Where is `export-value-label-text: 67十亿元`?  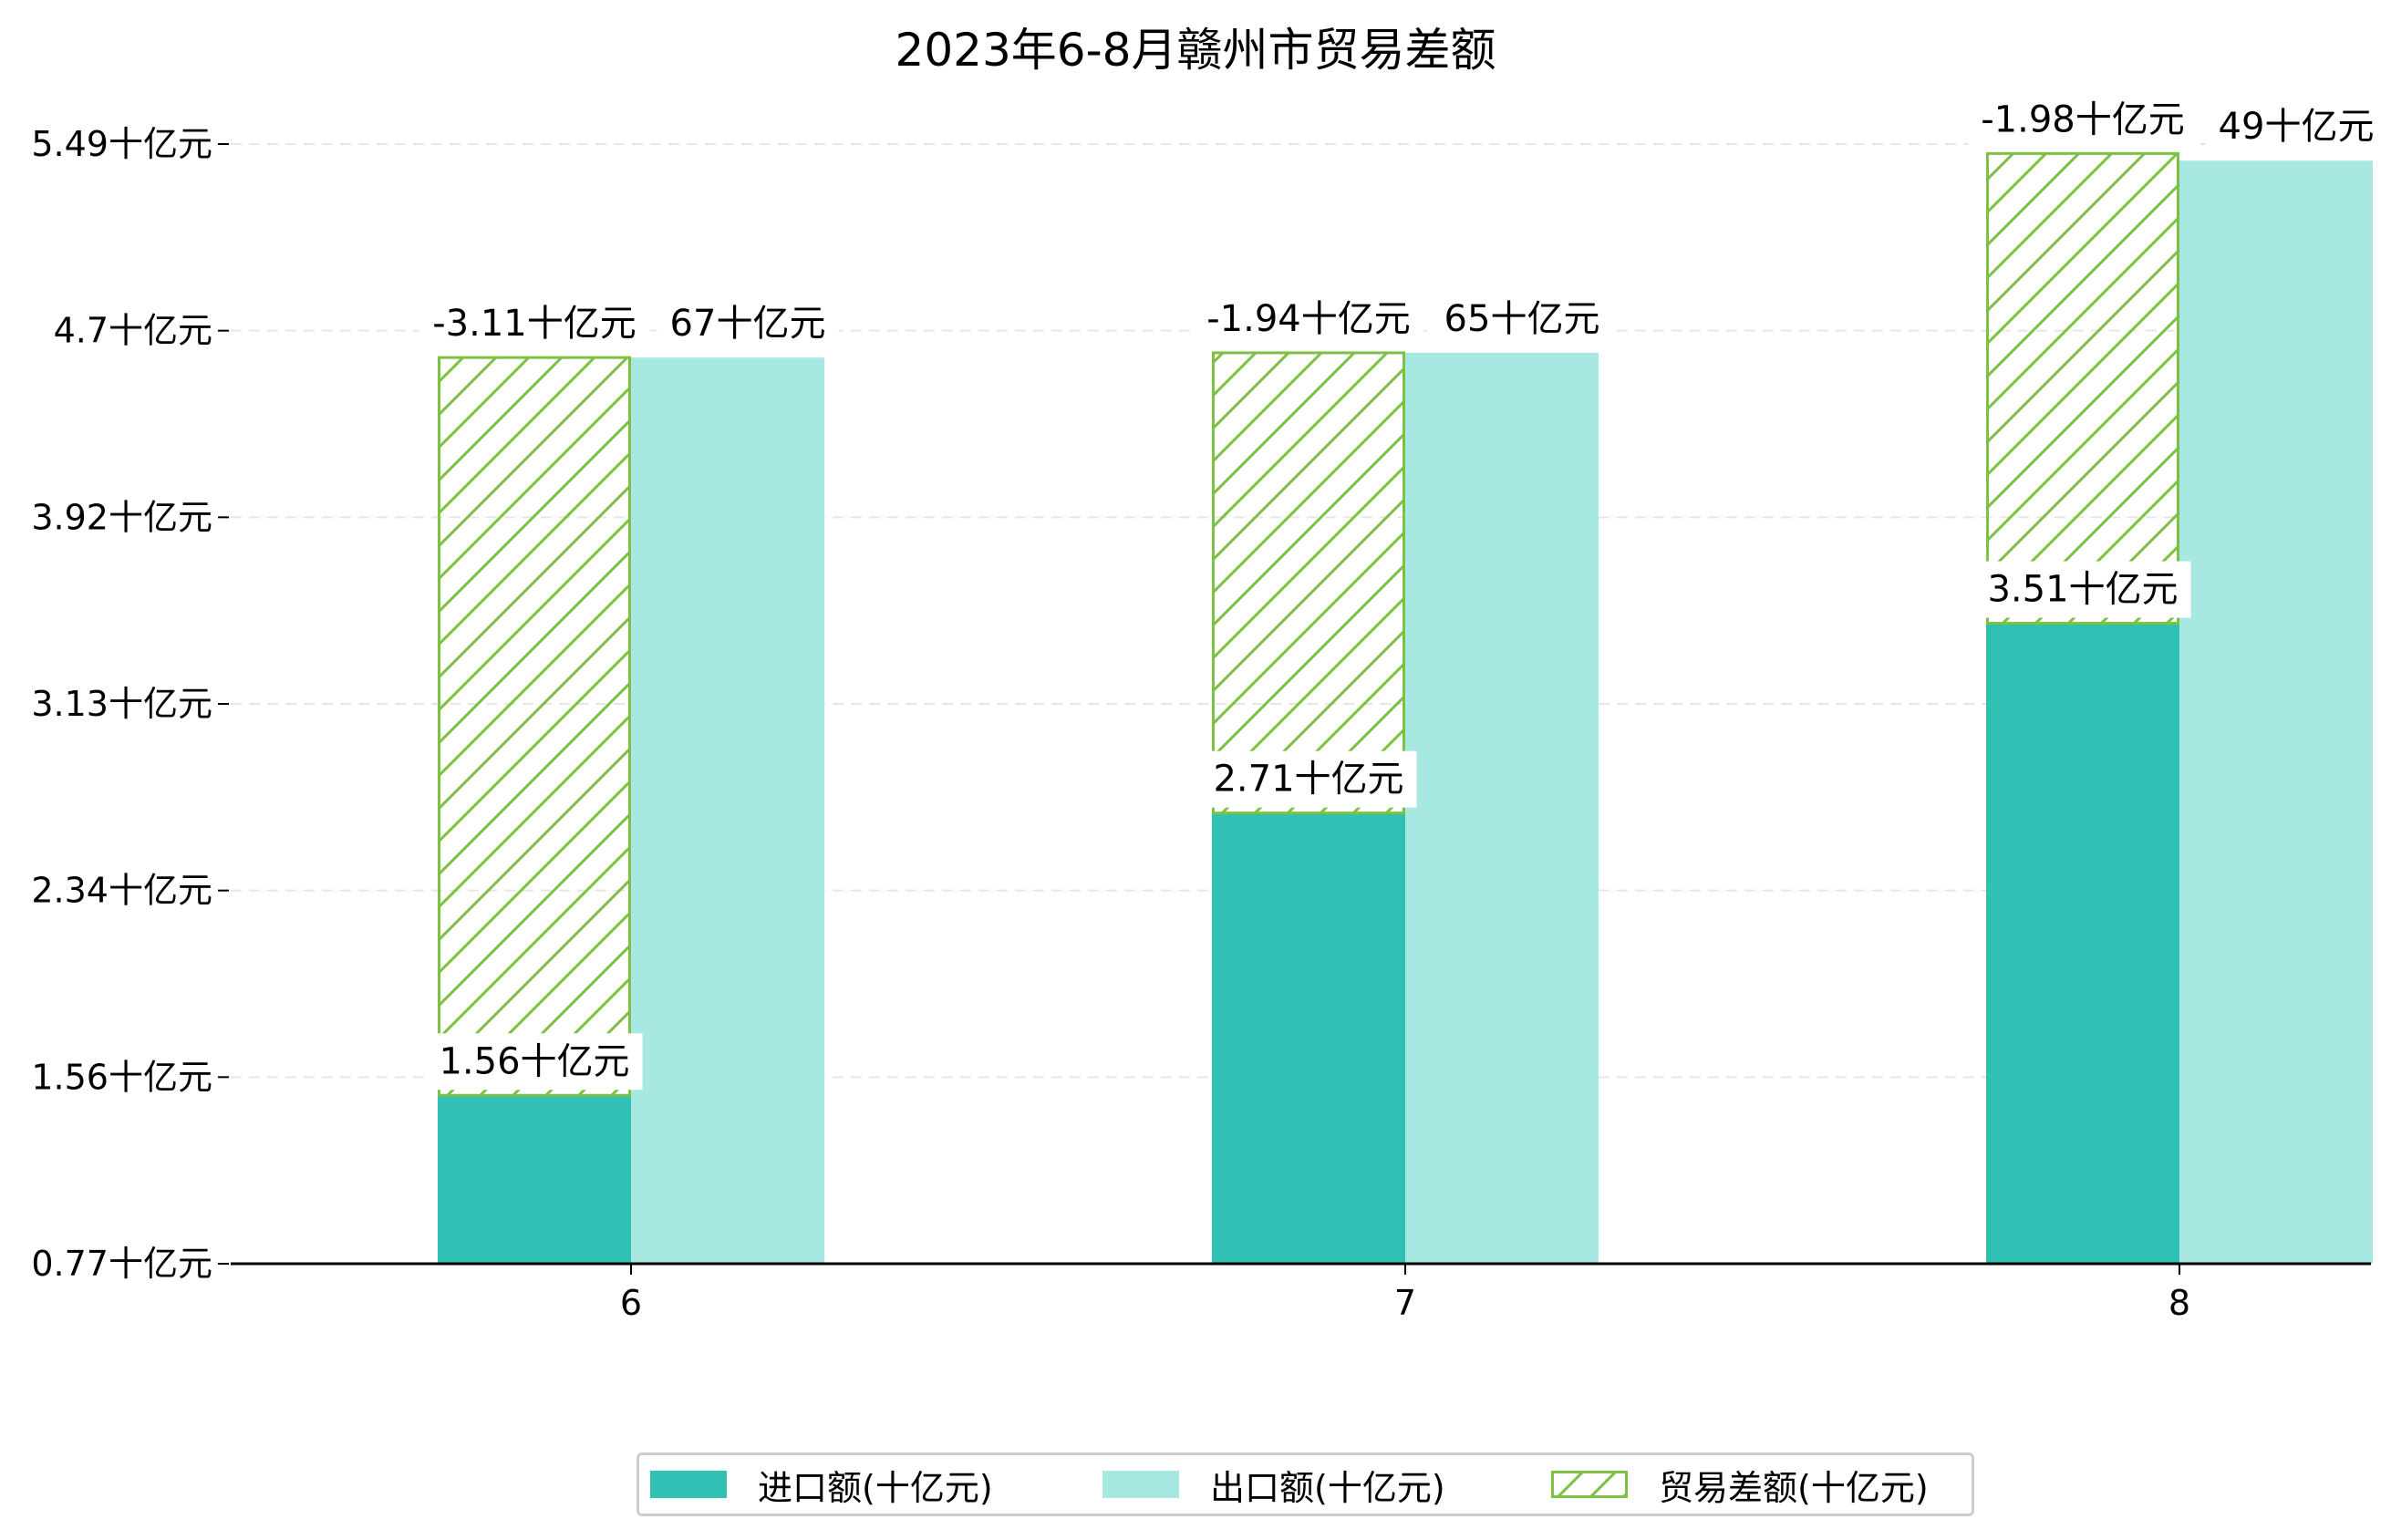 export-value-label-text: 67十亿元 is located at coordinates (748, 324).